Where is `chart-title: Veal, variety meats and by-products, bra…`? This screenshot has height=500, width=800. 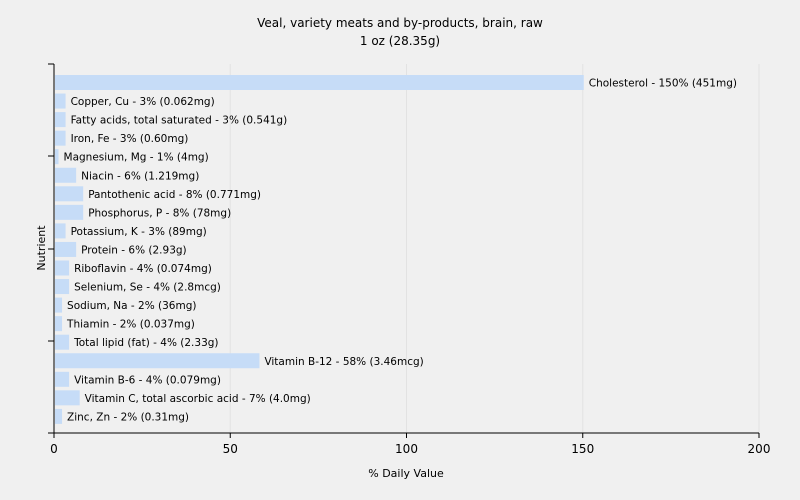 chart-title: Veal, variety meats and by-products, bra… is located at coordinates (400, 23).